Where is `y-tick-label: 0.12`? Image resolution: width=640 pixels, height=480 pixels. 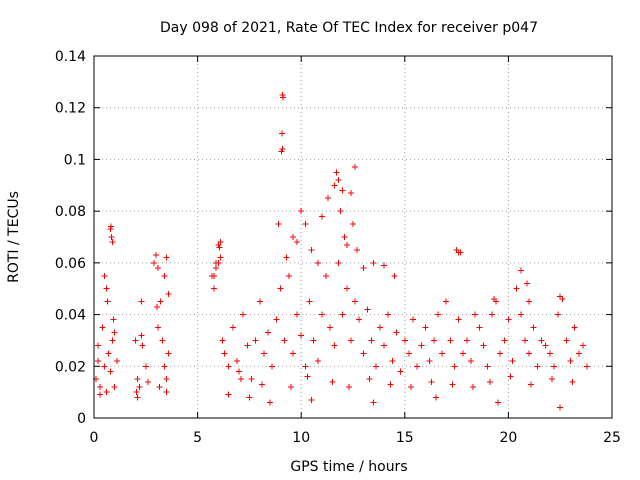
y-tick-label: 0.12 is located at coordinates (70, 109).